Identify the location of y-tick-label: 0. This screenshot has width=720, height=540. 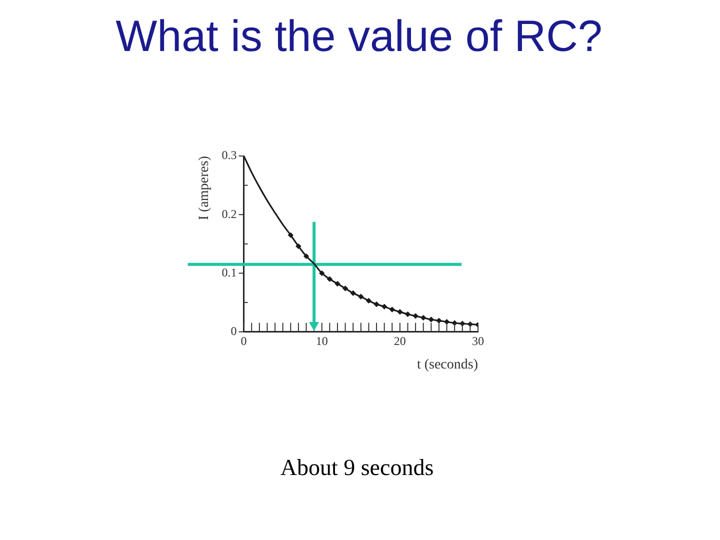
(233, 331).